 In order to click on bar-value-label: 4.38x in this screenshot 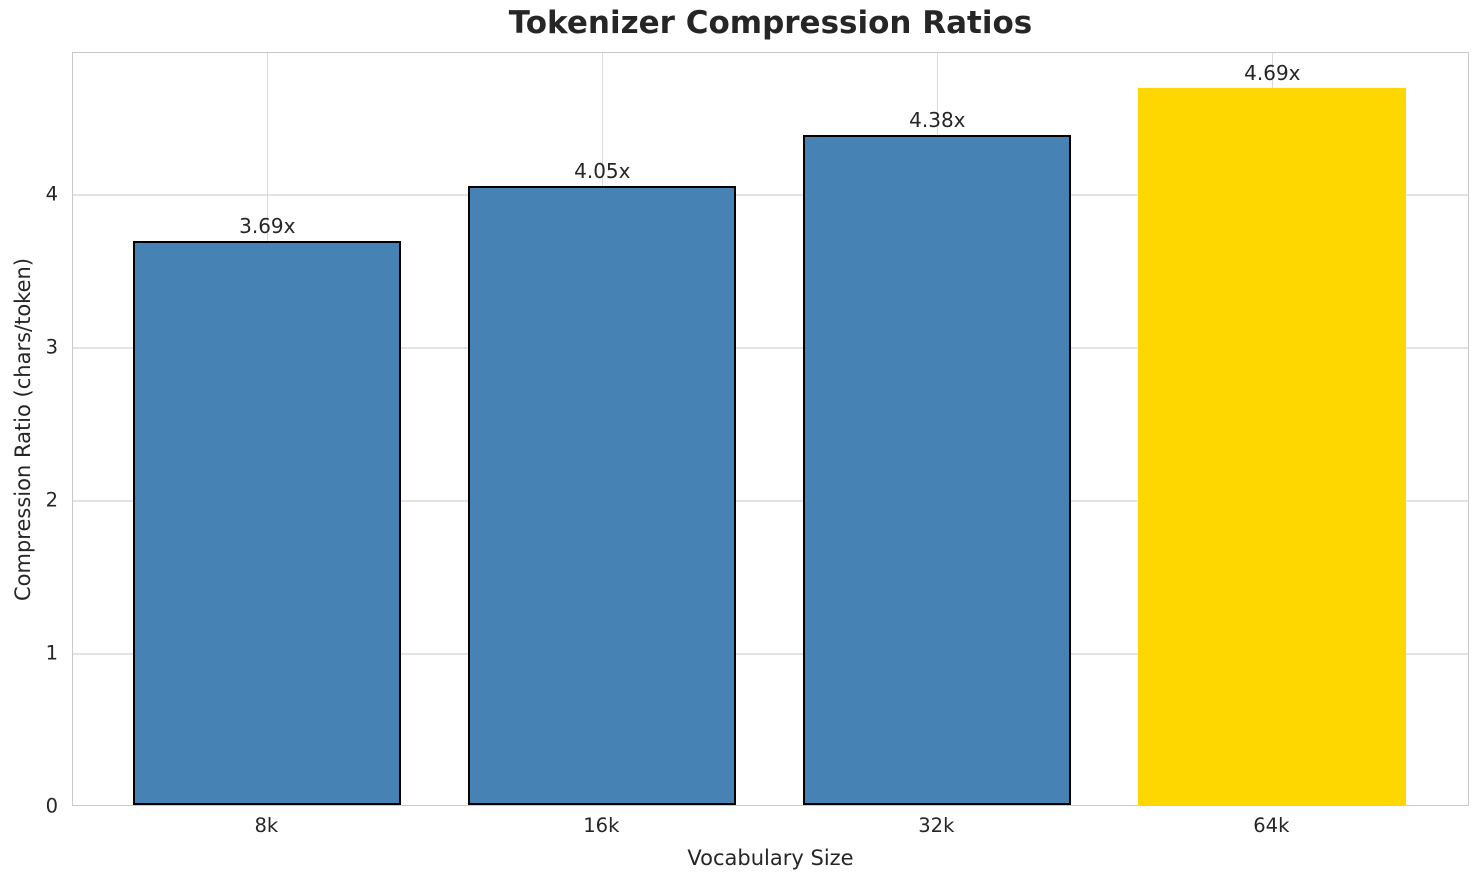, I will do `click(937, 120)`.